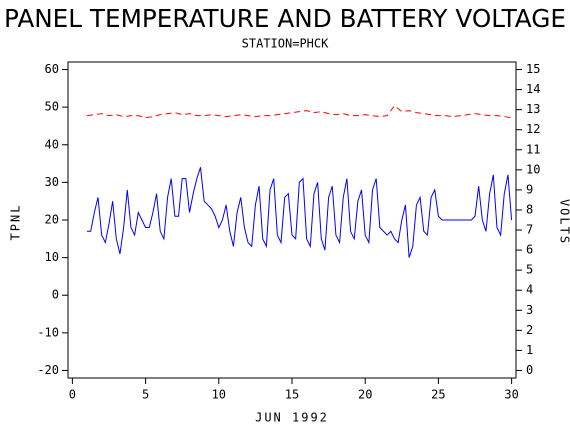 This screenshot has height=430, width=570. Describe the element at coordinates (533, 149) in the screenshot. I see `y2-tick-label: 11` at that location.